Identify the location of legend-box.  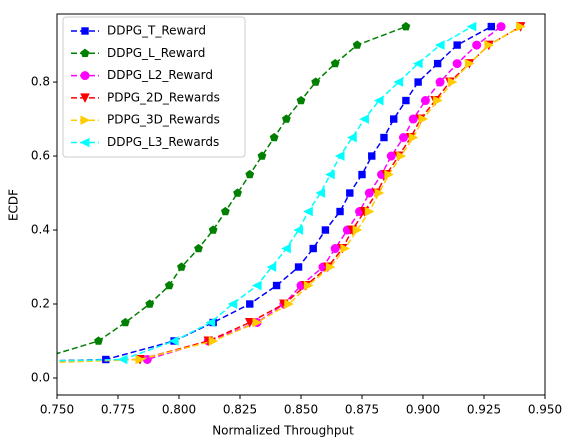
(154, 87).